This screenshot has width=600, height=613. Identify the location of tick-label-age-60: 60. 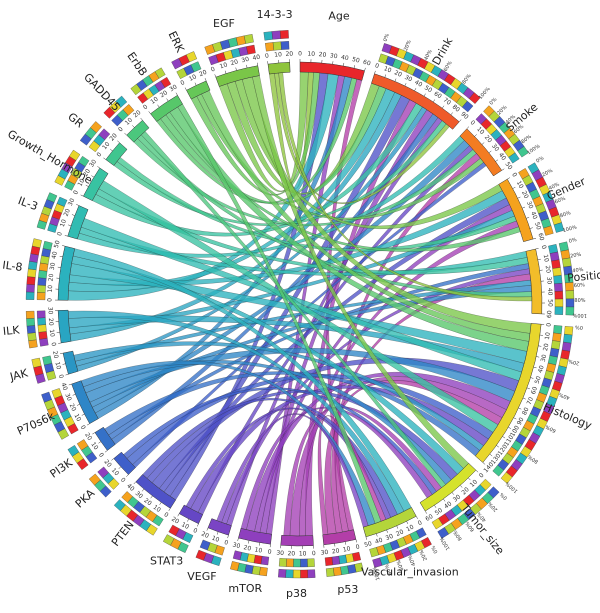
(366, 63).